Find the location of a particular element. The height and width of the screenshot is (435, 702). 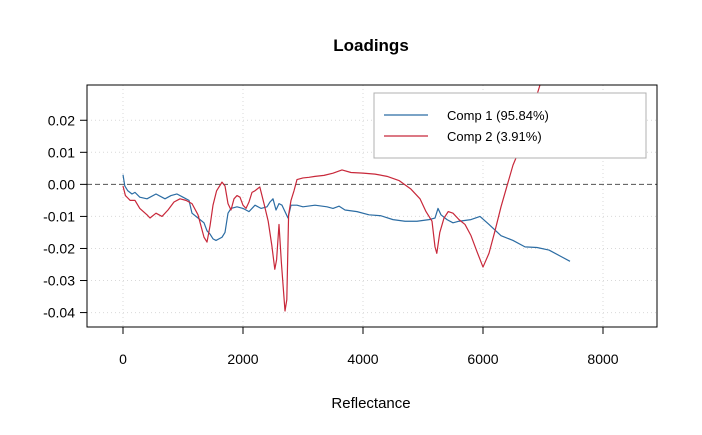

x-axis-label: Reflectance is located at coordinates (370, 403).